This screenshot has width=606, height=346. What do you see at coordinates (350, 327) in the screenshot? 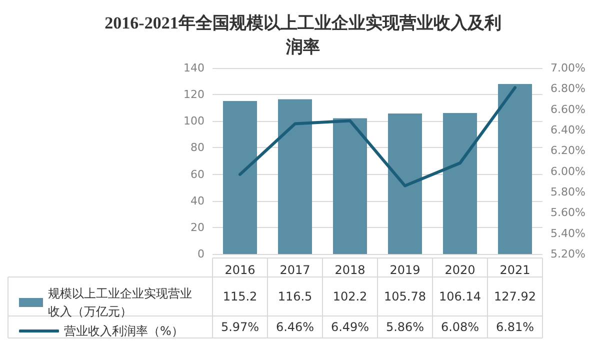
I see `data-label: 6.49%` at bounding box center [350, 327].